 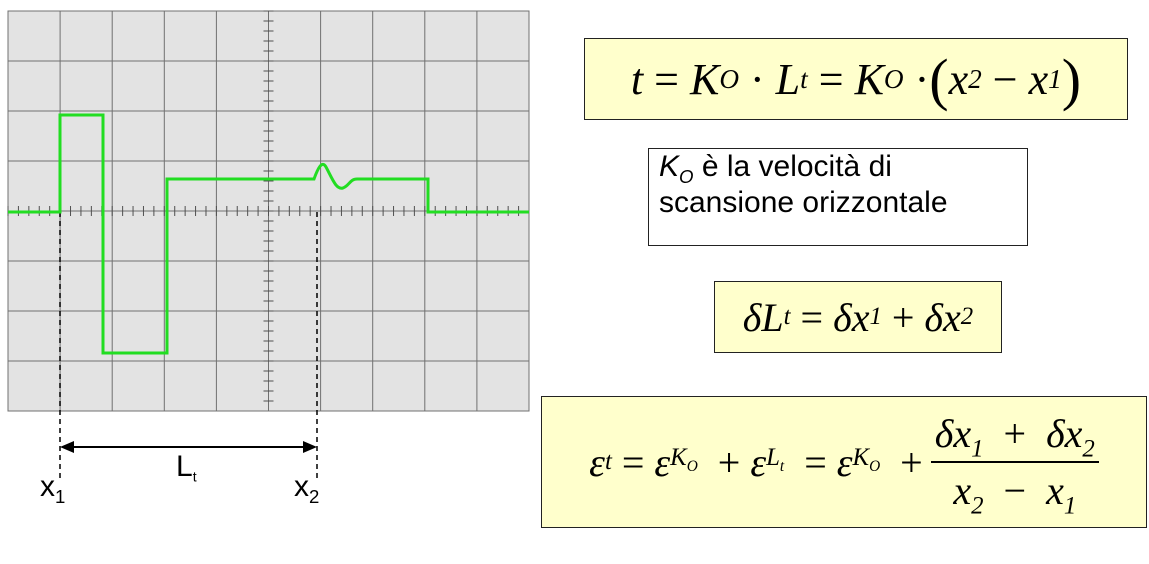 I want to click on fe-eps-l-sub: Lt, so click(x=775, y=459).